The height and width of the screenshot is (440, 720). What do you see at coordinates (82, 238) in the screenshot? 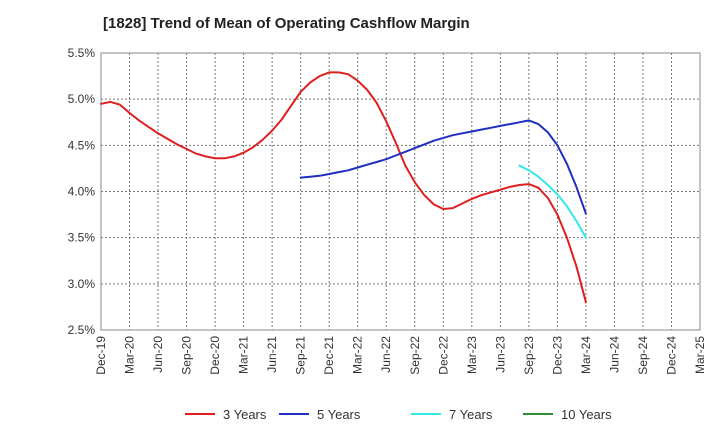
I see `y-tick-label: 3.5%` at bounding box center [82, 238].